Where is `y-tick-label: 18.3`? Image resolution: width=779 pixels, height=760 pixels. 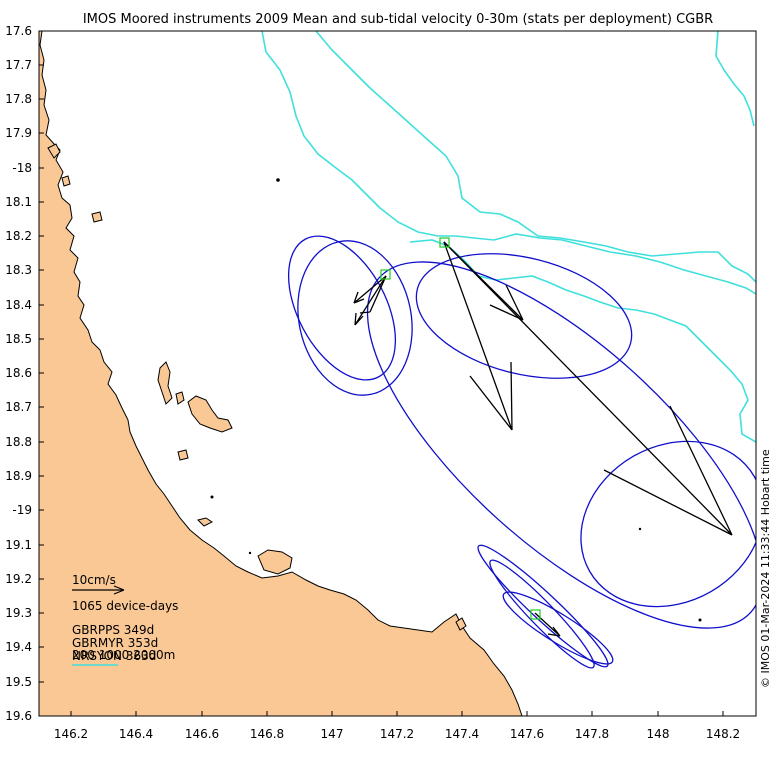 y-tick-label: 18.3 is located at coordinates (18, 270).